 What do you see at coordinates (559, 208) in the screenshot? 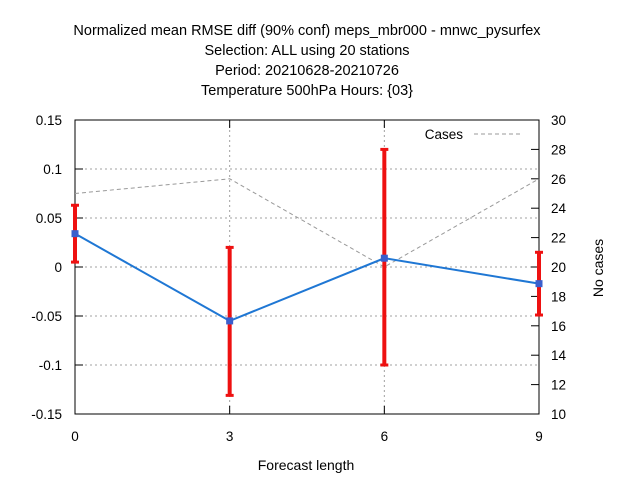
I see `y2-tick-label: 24` at bounding box center [559, 208].